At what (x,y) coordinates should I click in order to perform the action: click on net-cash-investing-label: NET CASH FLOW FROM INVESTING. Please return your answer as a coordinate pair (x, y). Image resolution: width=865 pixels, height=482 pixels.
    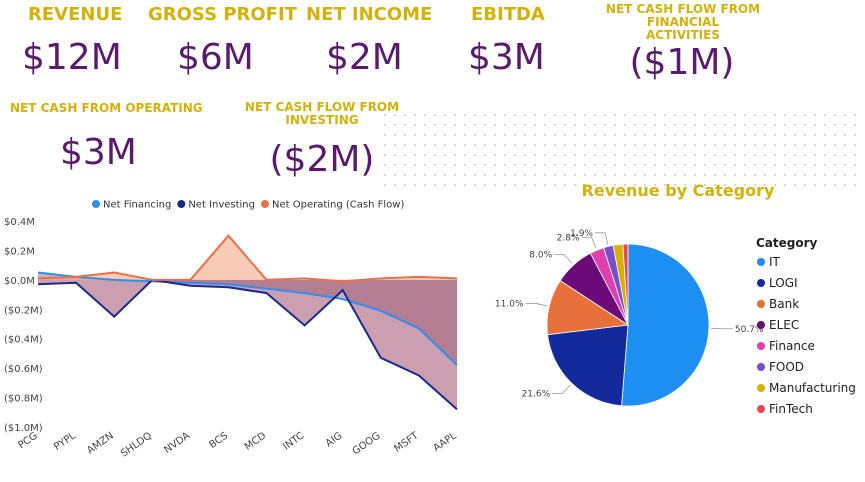
    Looking at the image, I should click on (322, 114).